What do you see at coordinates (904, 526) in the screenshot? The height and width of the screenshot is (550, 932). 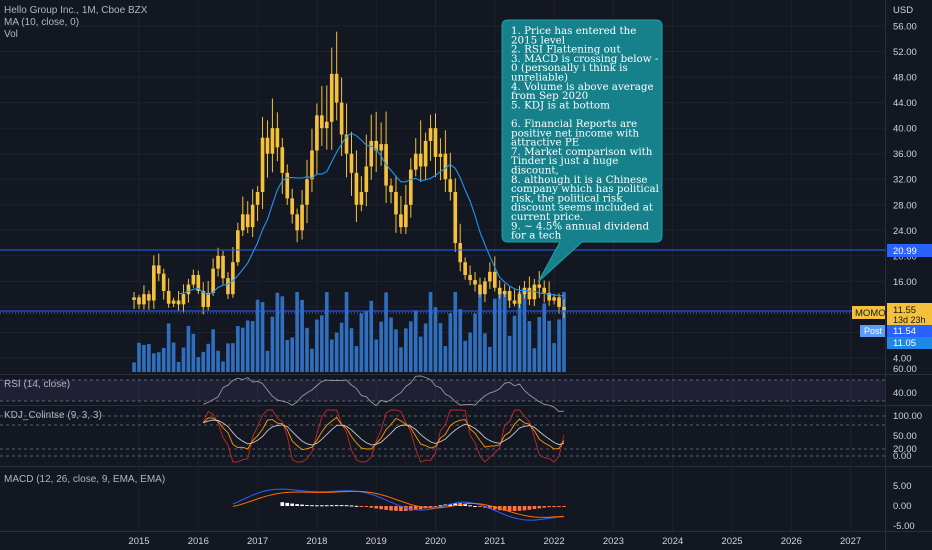 I see `macd-tick: -5.00` at bounding box center [904, 526].